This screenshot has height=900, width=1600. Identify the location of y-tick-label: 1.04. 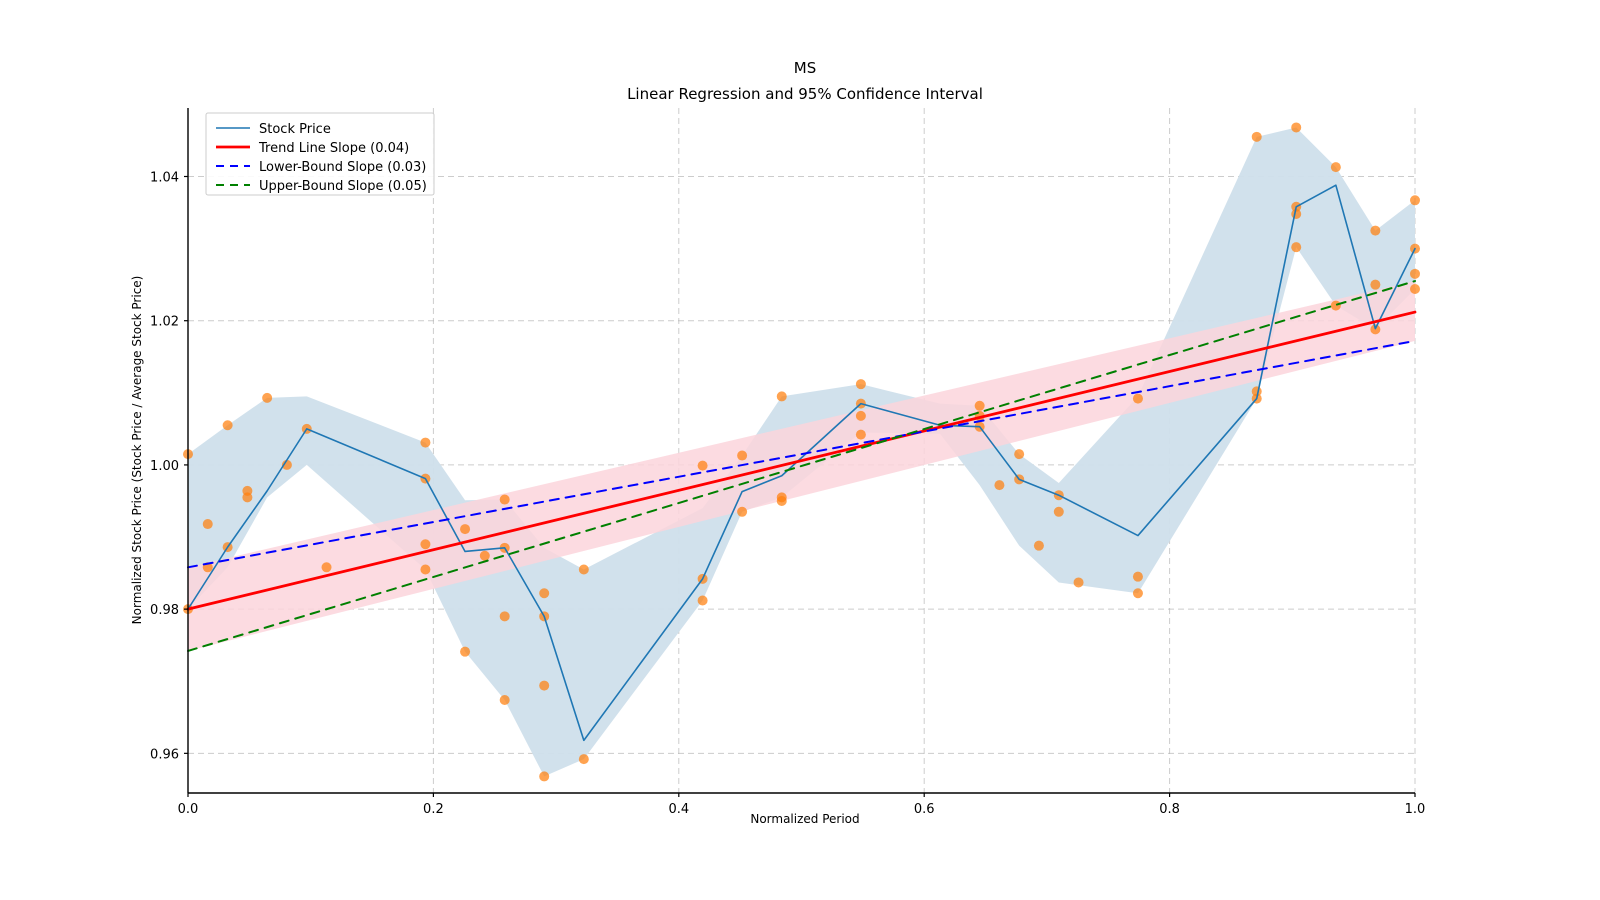
(164, 178).